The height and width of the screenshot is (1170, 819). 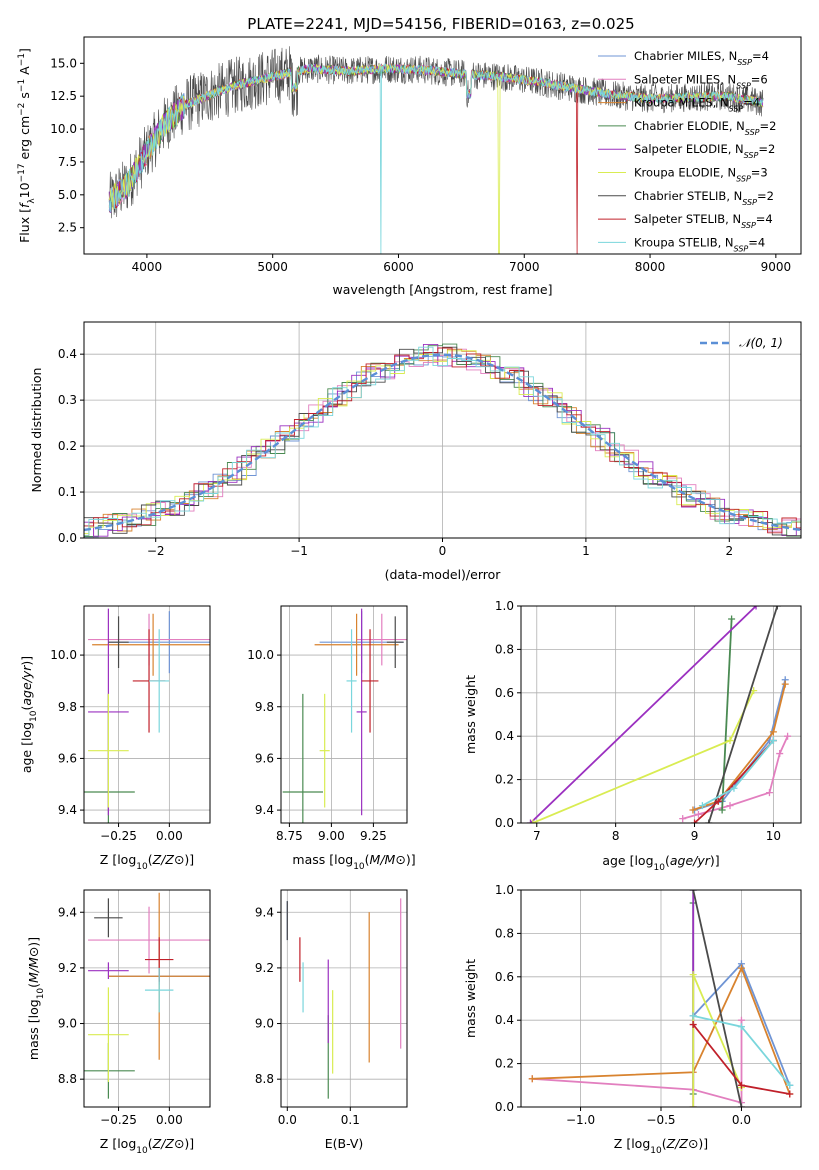 I want to click on y-tick-label: 15.0, so click(x=63, y=63).